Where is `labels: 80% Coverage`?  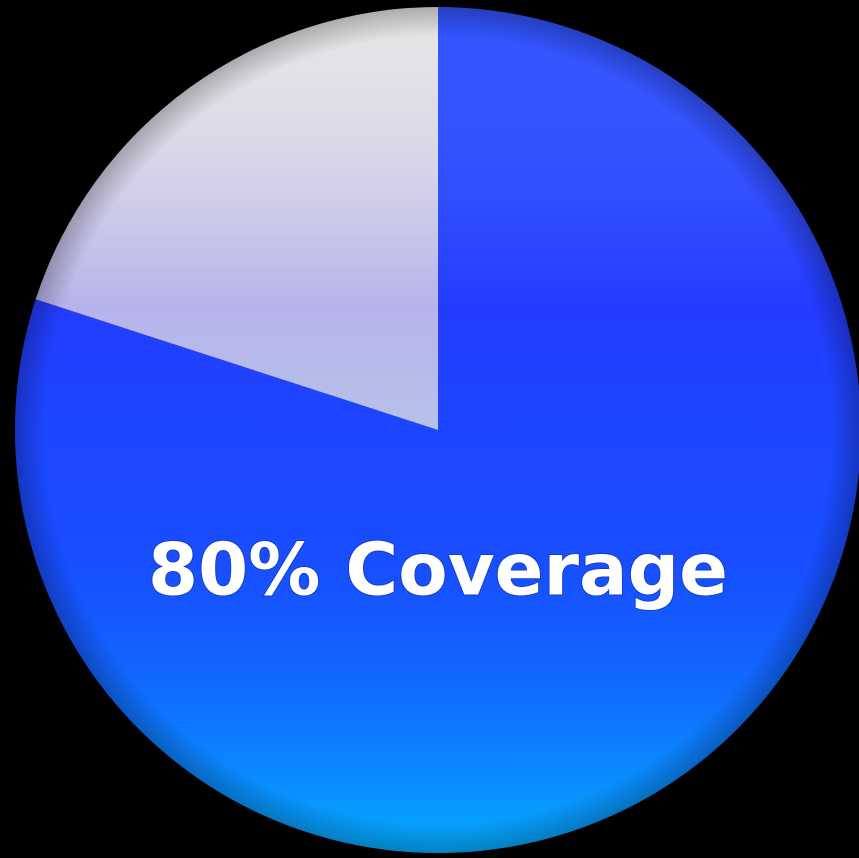
labels: 80% Coverage is located at coordinates (438, 569).